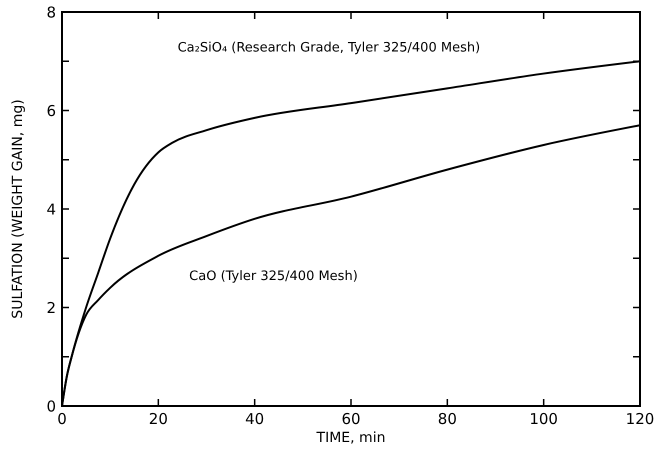 The image size is (662, 456). Describe the element at coordinates (62, 419) in the screenshot. I see `x-tick-label: 0` at that location.